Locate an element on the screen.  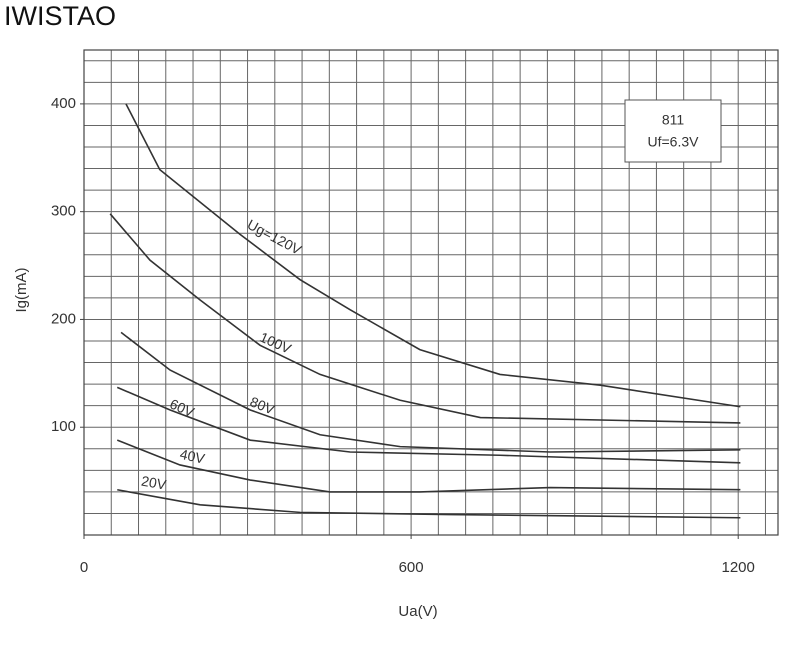
y-axis-label: Ig(mA) is located at coordinates (21, 289).